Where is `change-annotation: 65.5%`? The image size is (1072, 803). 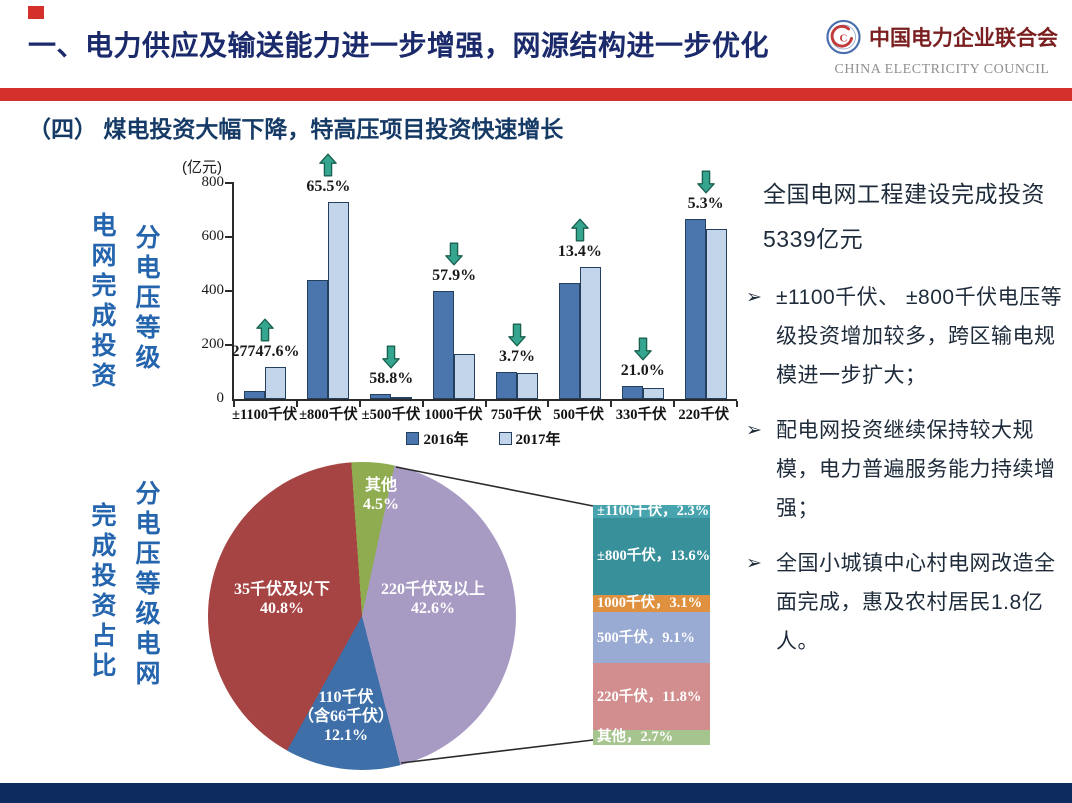 change-annotation: 65.5% is located at coordinates (328, 174).